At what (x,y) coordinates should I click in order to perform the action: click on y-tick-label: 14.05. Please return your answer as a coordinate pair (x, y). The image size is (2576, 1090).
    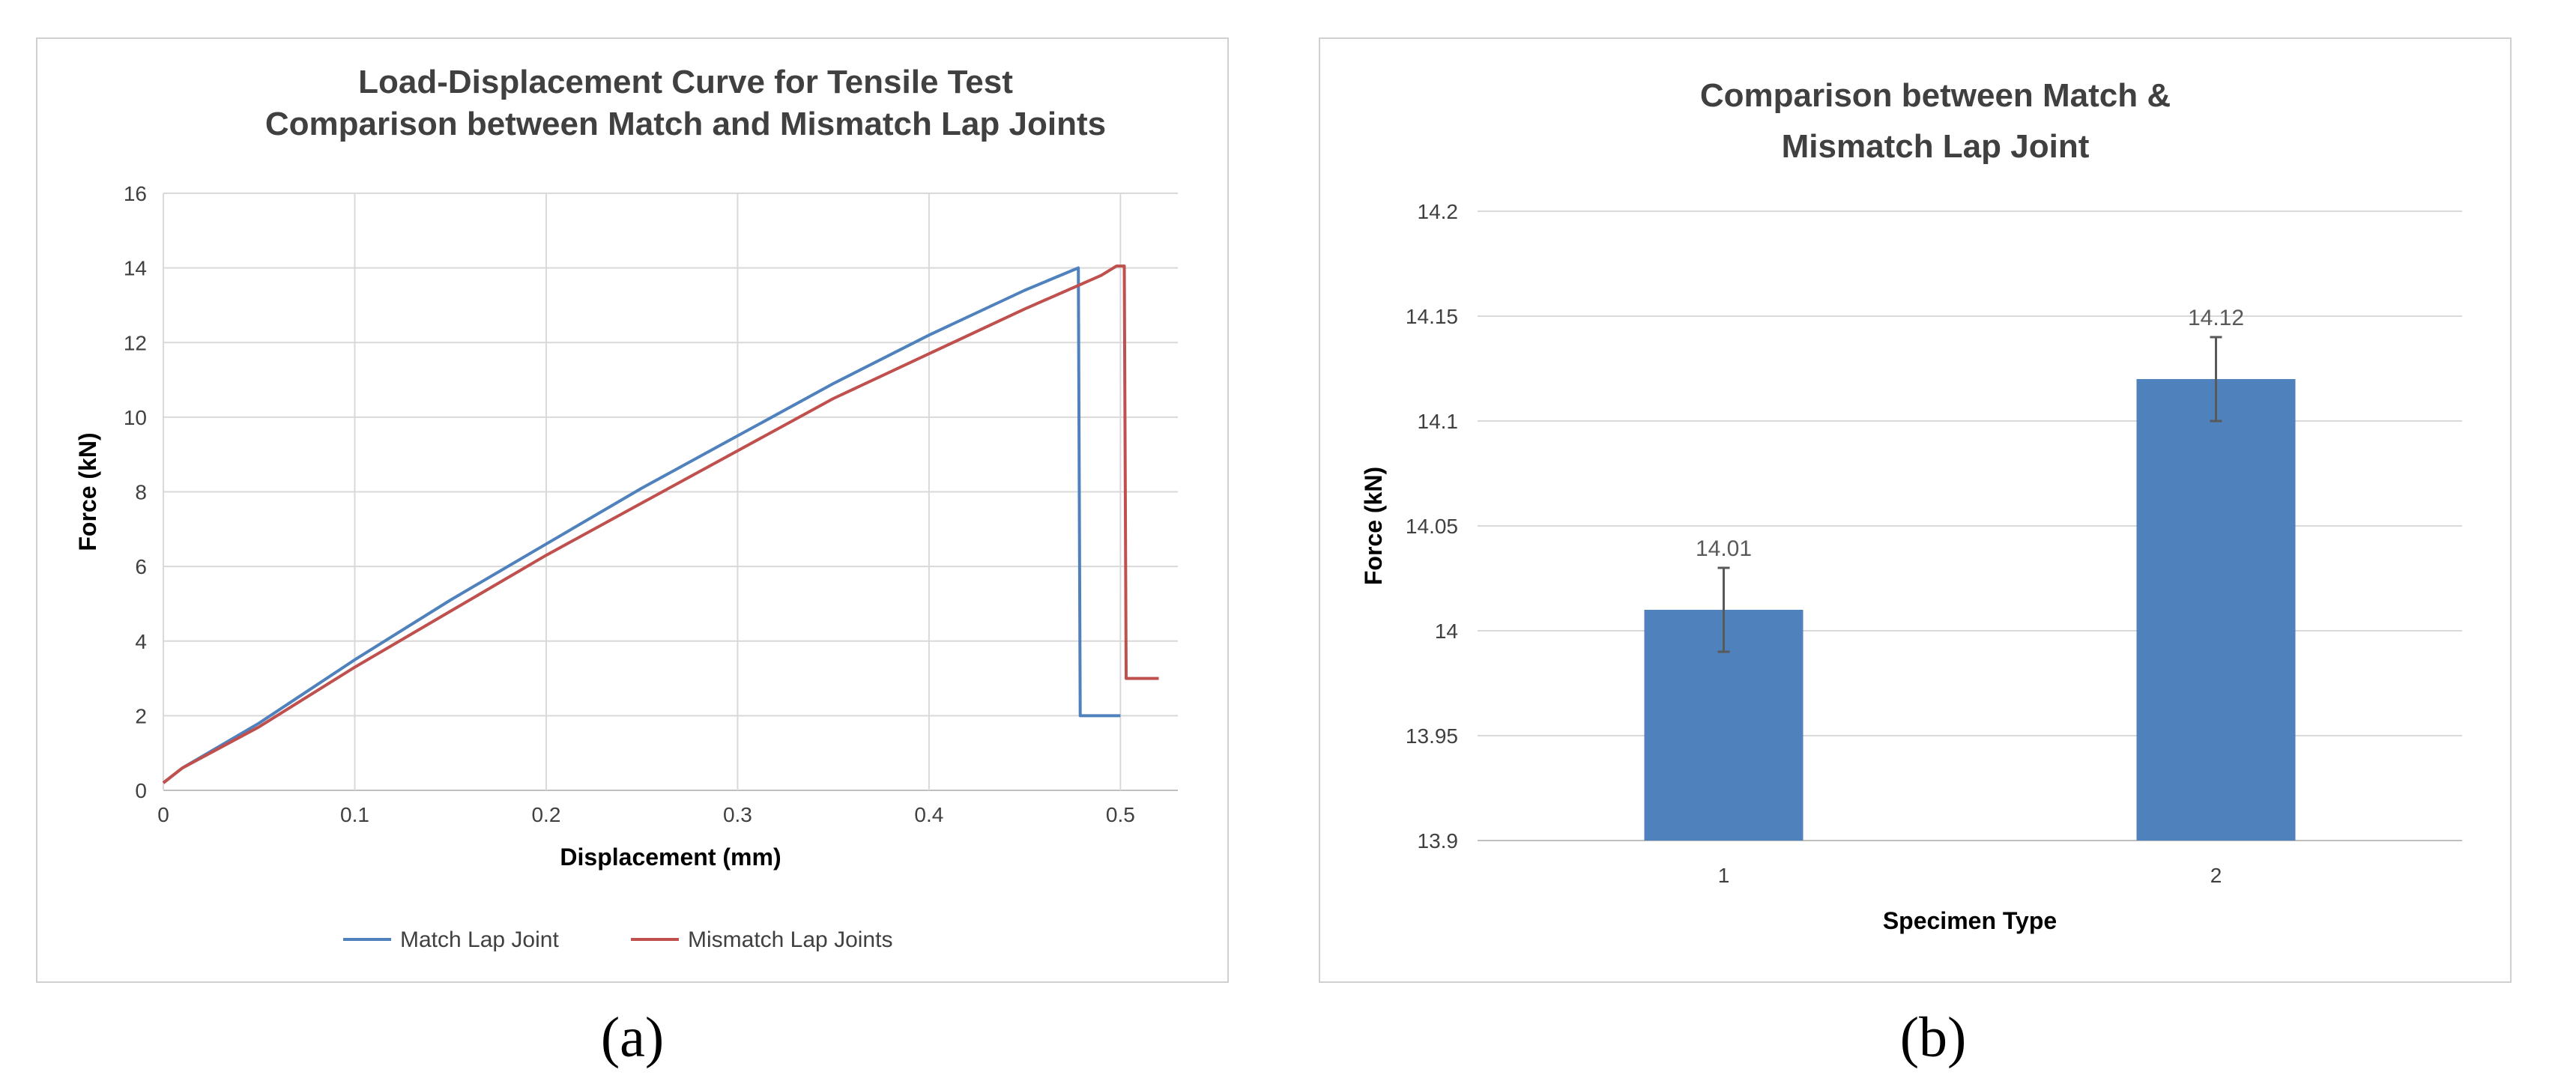
    Looking at the image, I should click on (1432, 527).